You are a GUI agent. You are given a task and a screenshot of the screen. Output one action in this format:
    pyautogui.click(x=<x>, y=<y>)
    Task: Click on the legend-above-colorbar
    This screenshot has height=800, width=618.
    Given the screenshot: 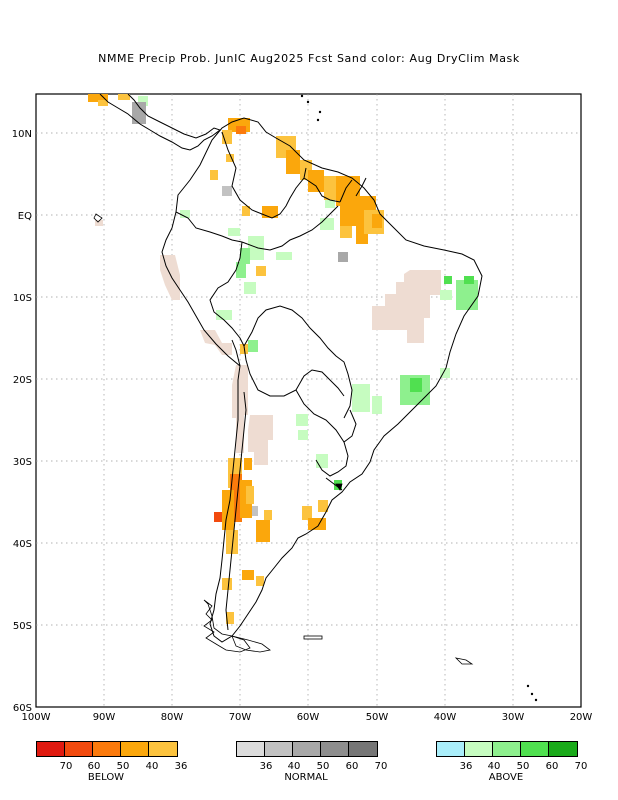 What is the action you would take?
    pyautogui.click(x=507, y=749)
    